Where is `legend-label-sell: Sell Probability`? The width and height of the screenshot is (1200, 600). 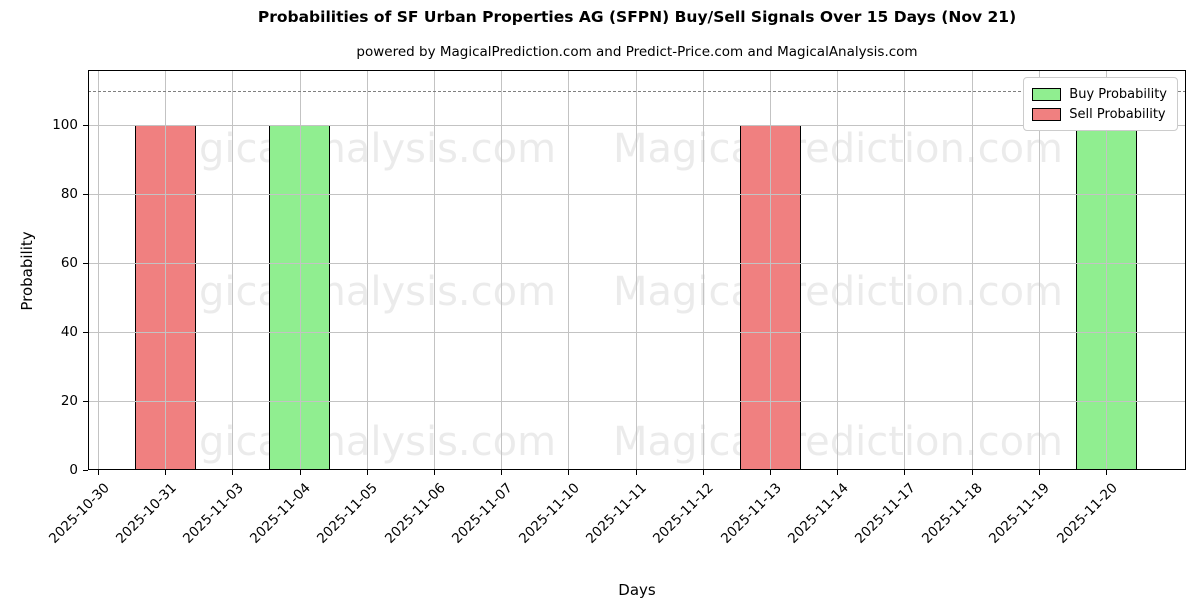
legend-label-sell: Sell Probability is located at coordinates (1117, 114).